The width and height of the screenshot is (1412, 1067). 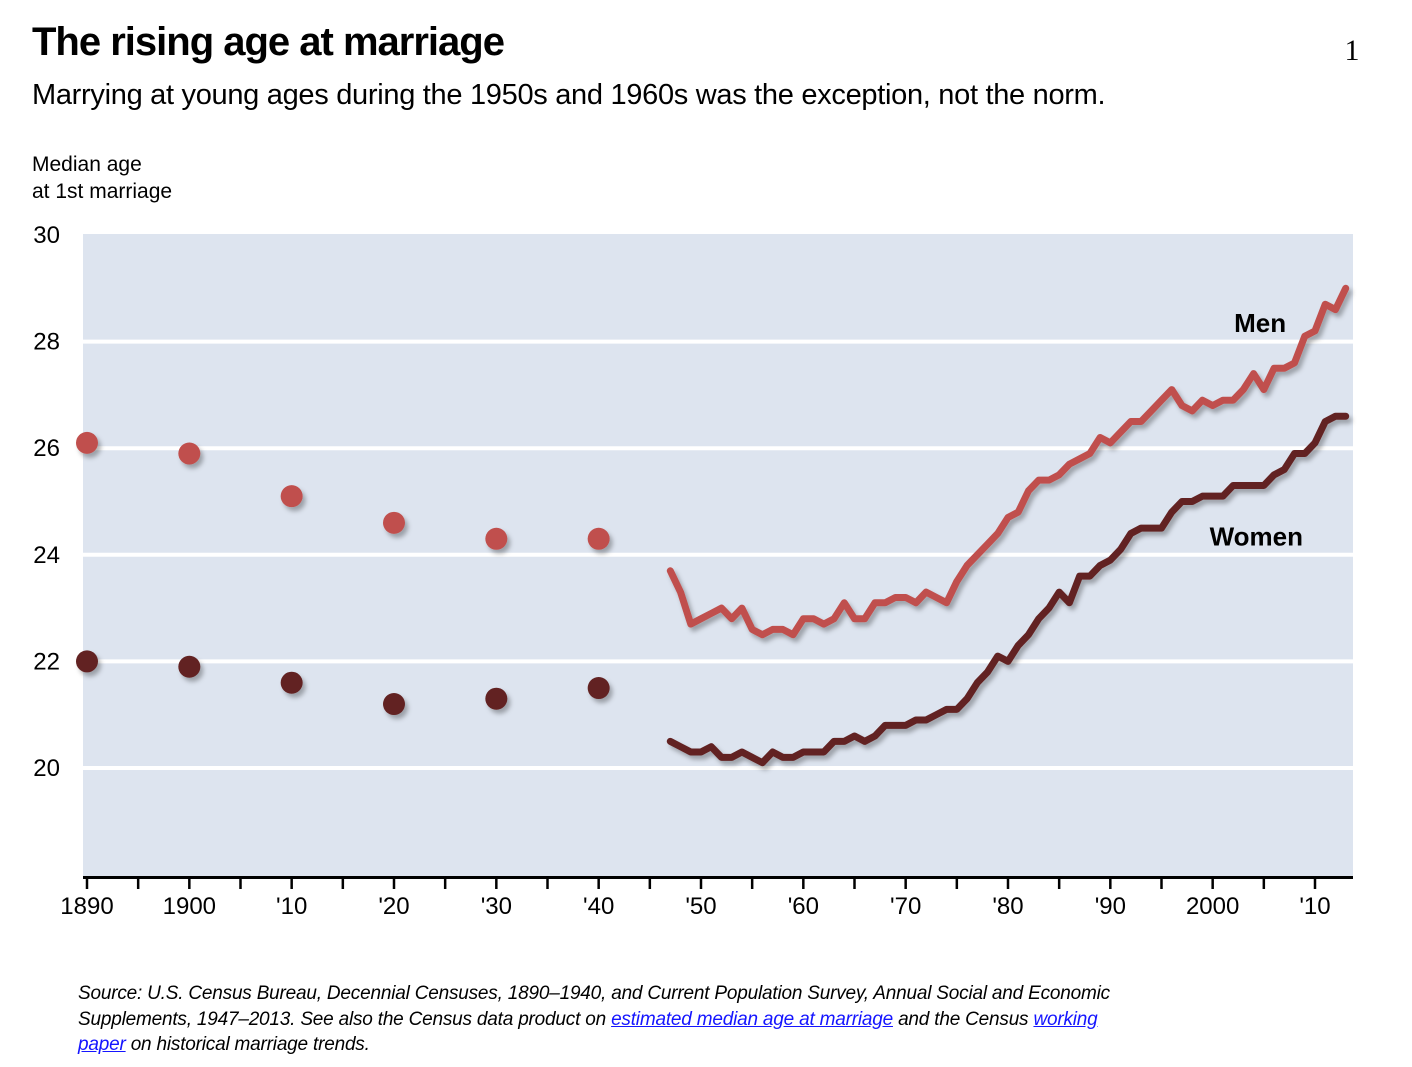 I want to click on x-tick-label-1930: '30, so click(x=496, y=906).